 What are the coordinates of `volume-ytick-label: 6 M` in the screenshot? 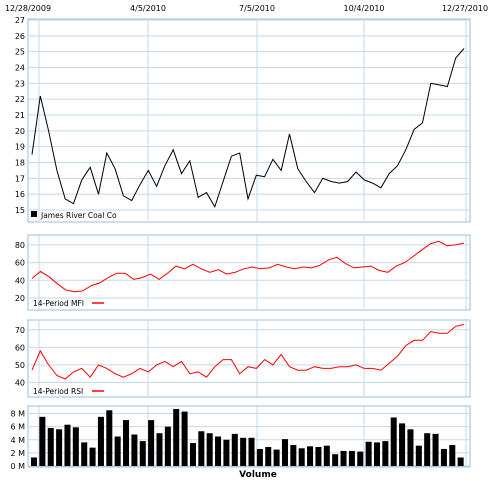 It's located at (17, 427).